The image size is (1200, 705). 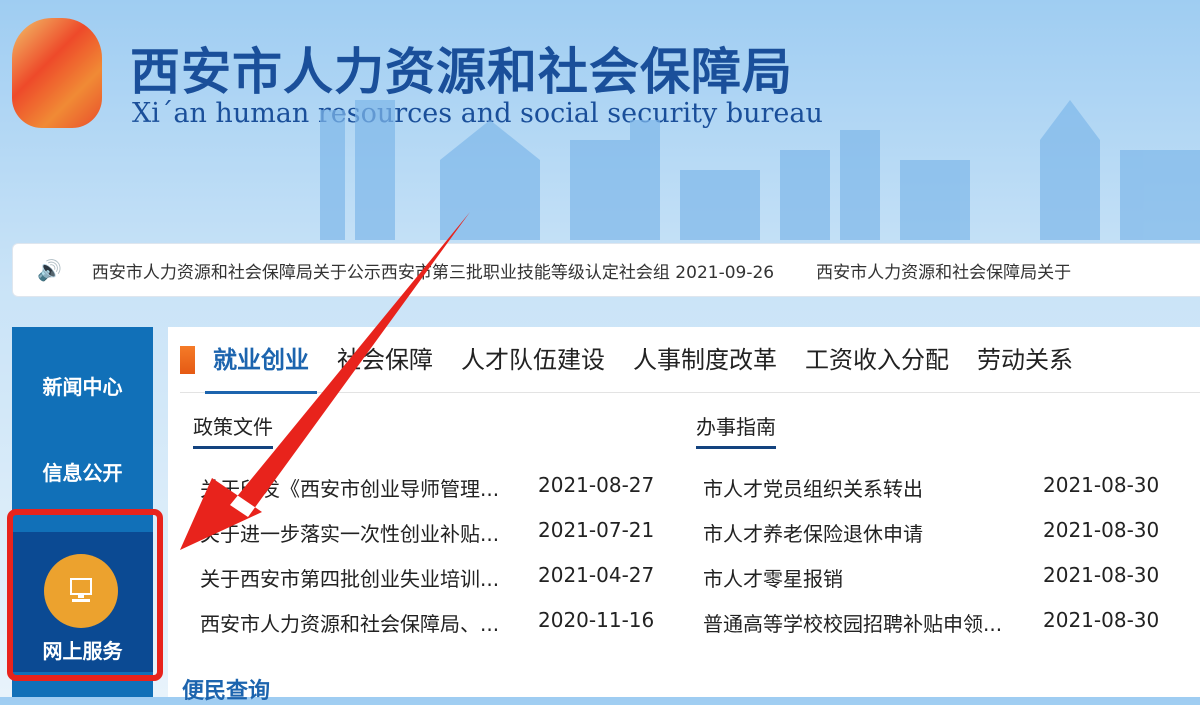 I want to click on item-title: 市人才养老保险退休申请, so click(x=813, y=534).